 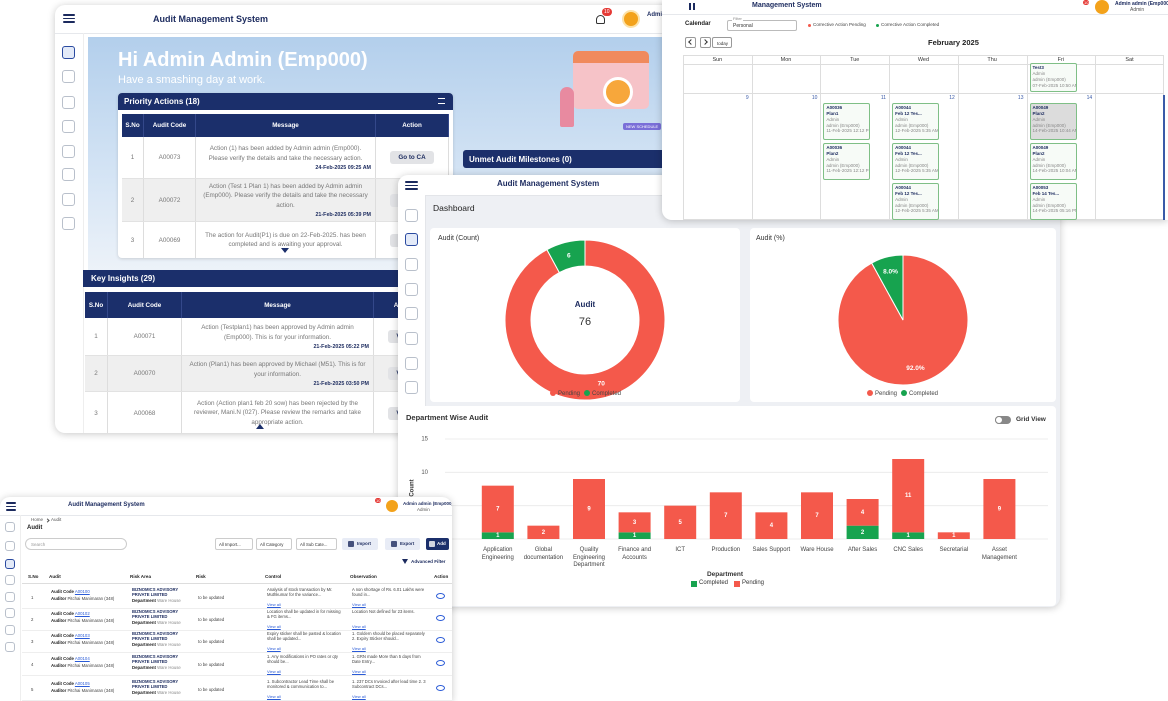 What do you see at coordinates (952, 98) in the screenshot?
I see `date-number: 12` at bounding box center [952, 98].